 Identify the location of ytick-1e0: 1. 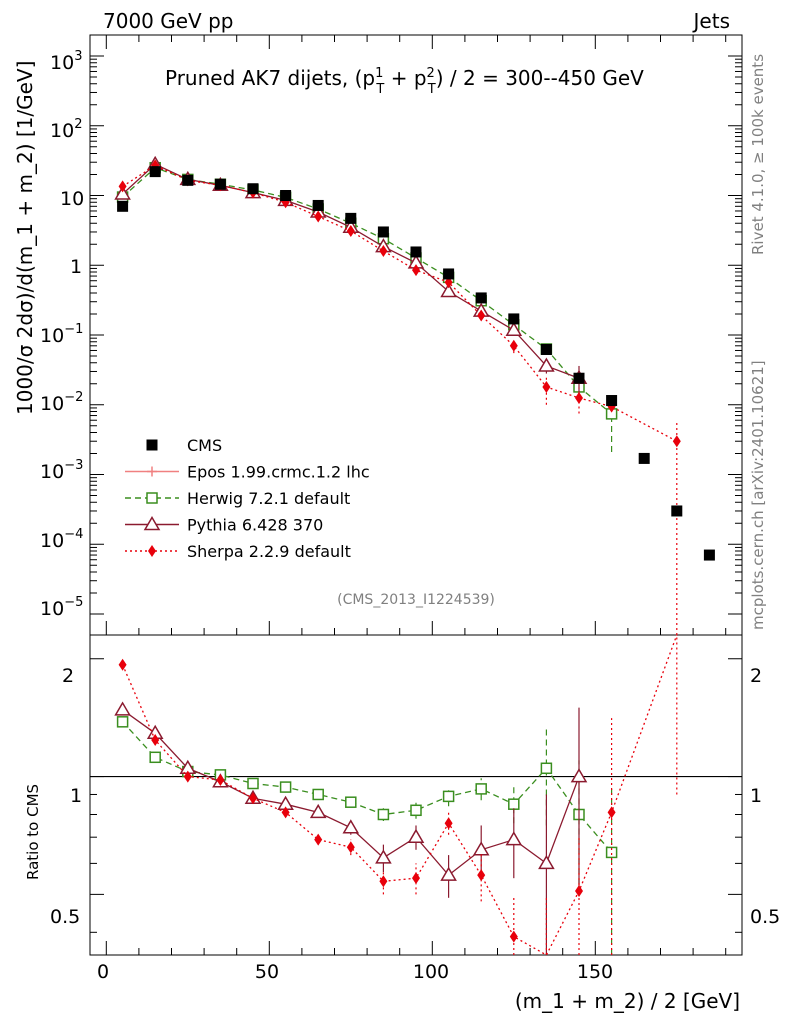
(76, 267).